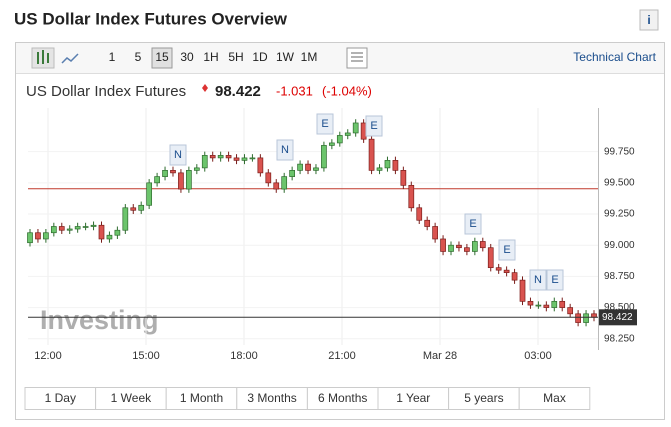 The height and width of the screenshot is (427, 671). What do you see at coordinates (131, 398) in the screenshot?
I see `range-label: 1 Week` at bounding box center [131, 398].